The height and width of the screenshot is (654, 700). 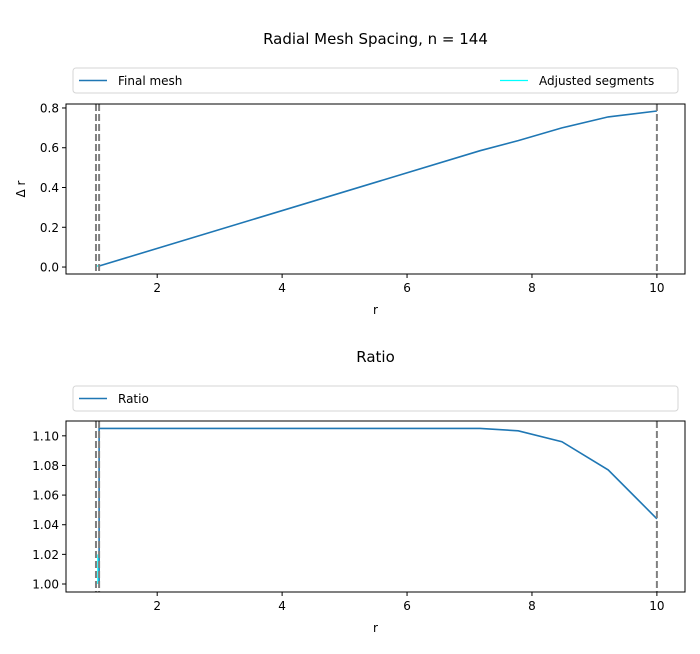 I want to click on y-axis-label: Δ r, so click(x=21, y=188).